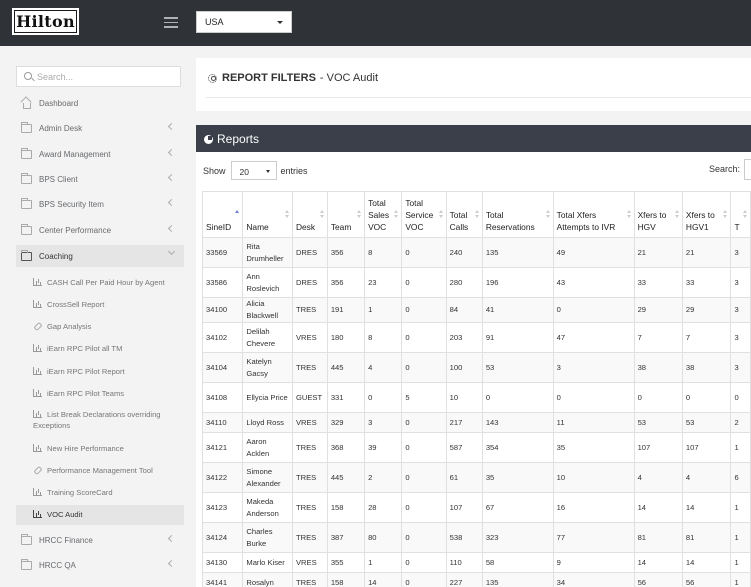 The width and height of the screenshot is (751, 587). I want to click on column-header: Xfers to HGV1, so click(706, 214).